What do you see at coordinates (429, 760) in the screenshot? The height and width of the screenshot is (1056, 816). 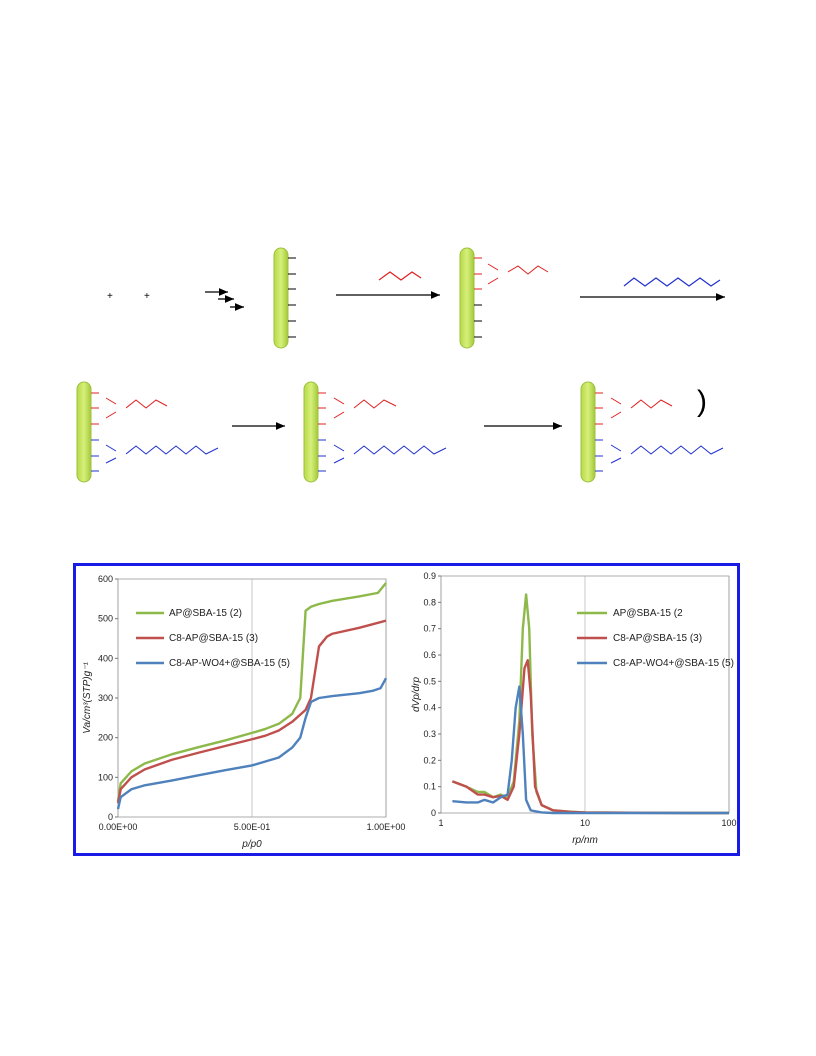 I see `y-tick-label: 0.2` at bounding box center [429, 760].